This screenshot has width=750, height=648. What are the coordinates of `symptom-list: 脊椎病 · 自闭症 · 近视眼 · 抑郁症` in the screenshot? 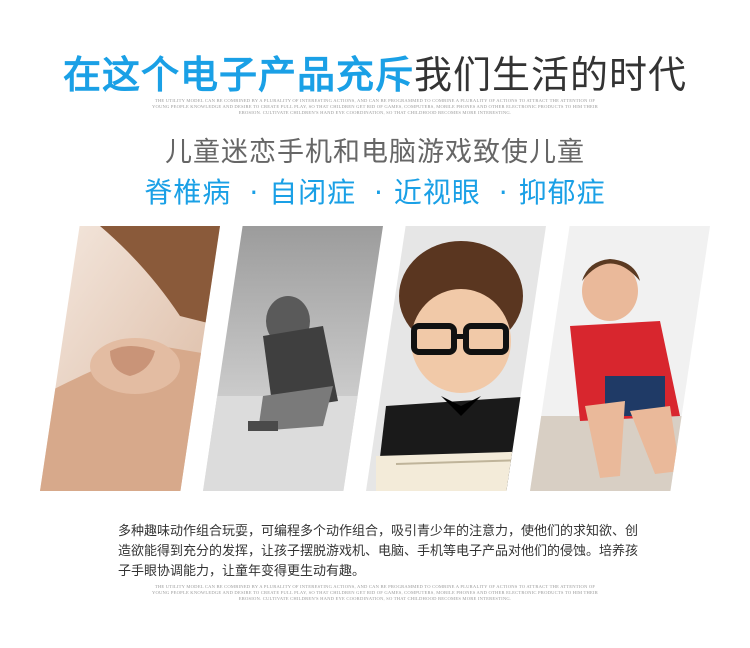 It's located at (375, 191).